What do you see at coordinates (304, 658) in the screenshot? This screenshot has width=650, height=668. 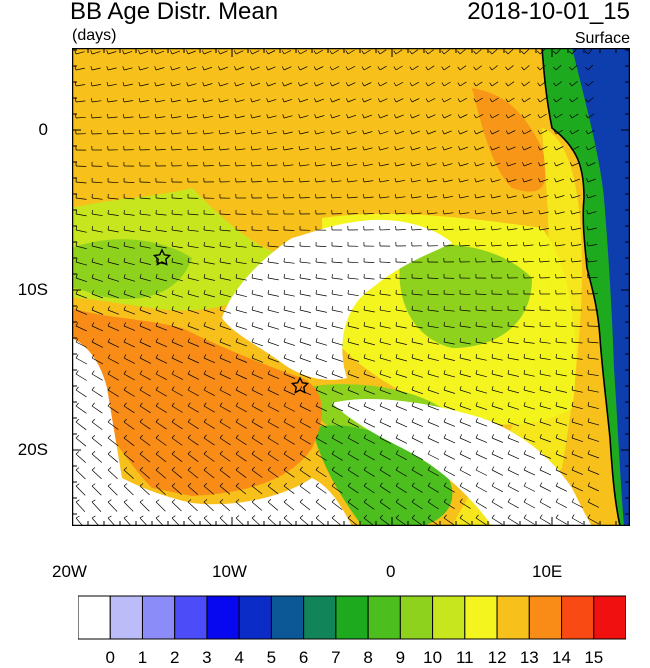 I see `colorbar-label: 6` at bounding box center [304, 658].